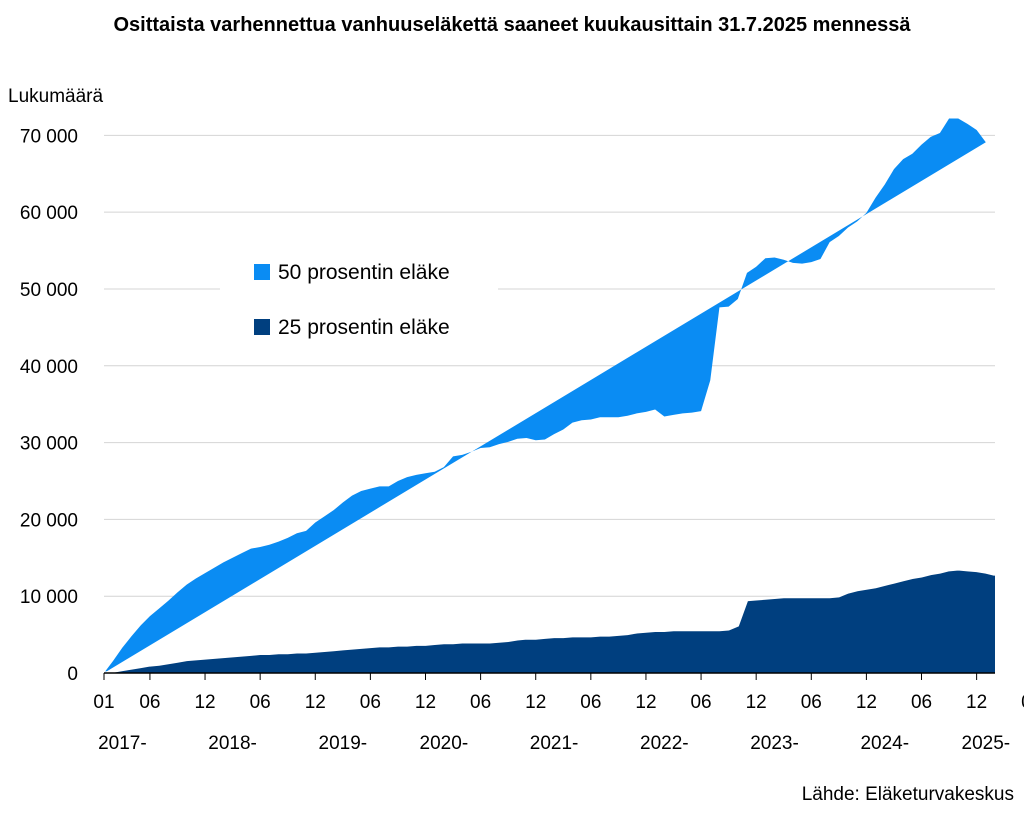  What do you see at coordinates (986, 743) in the screenshot?
I see `x-year-label: 2025-` at bounding box center [986, 743].